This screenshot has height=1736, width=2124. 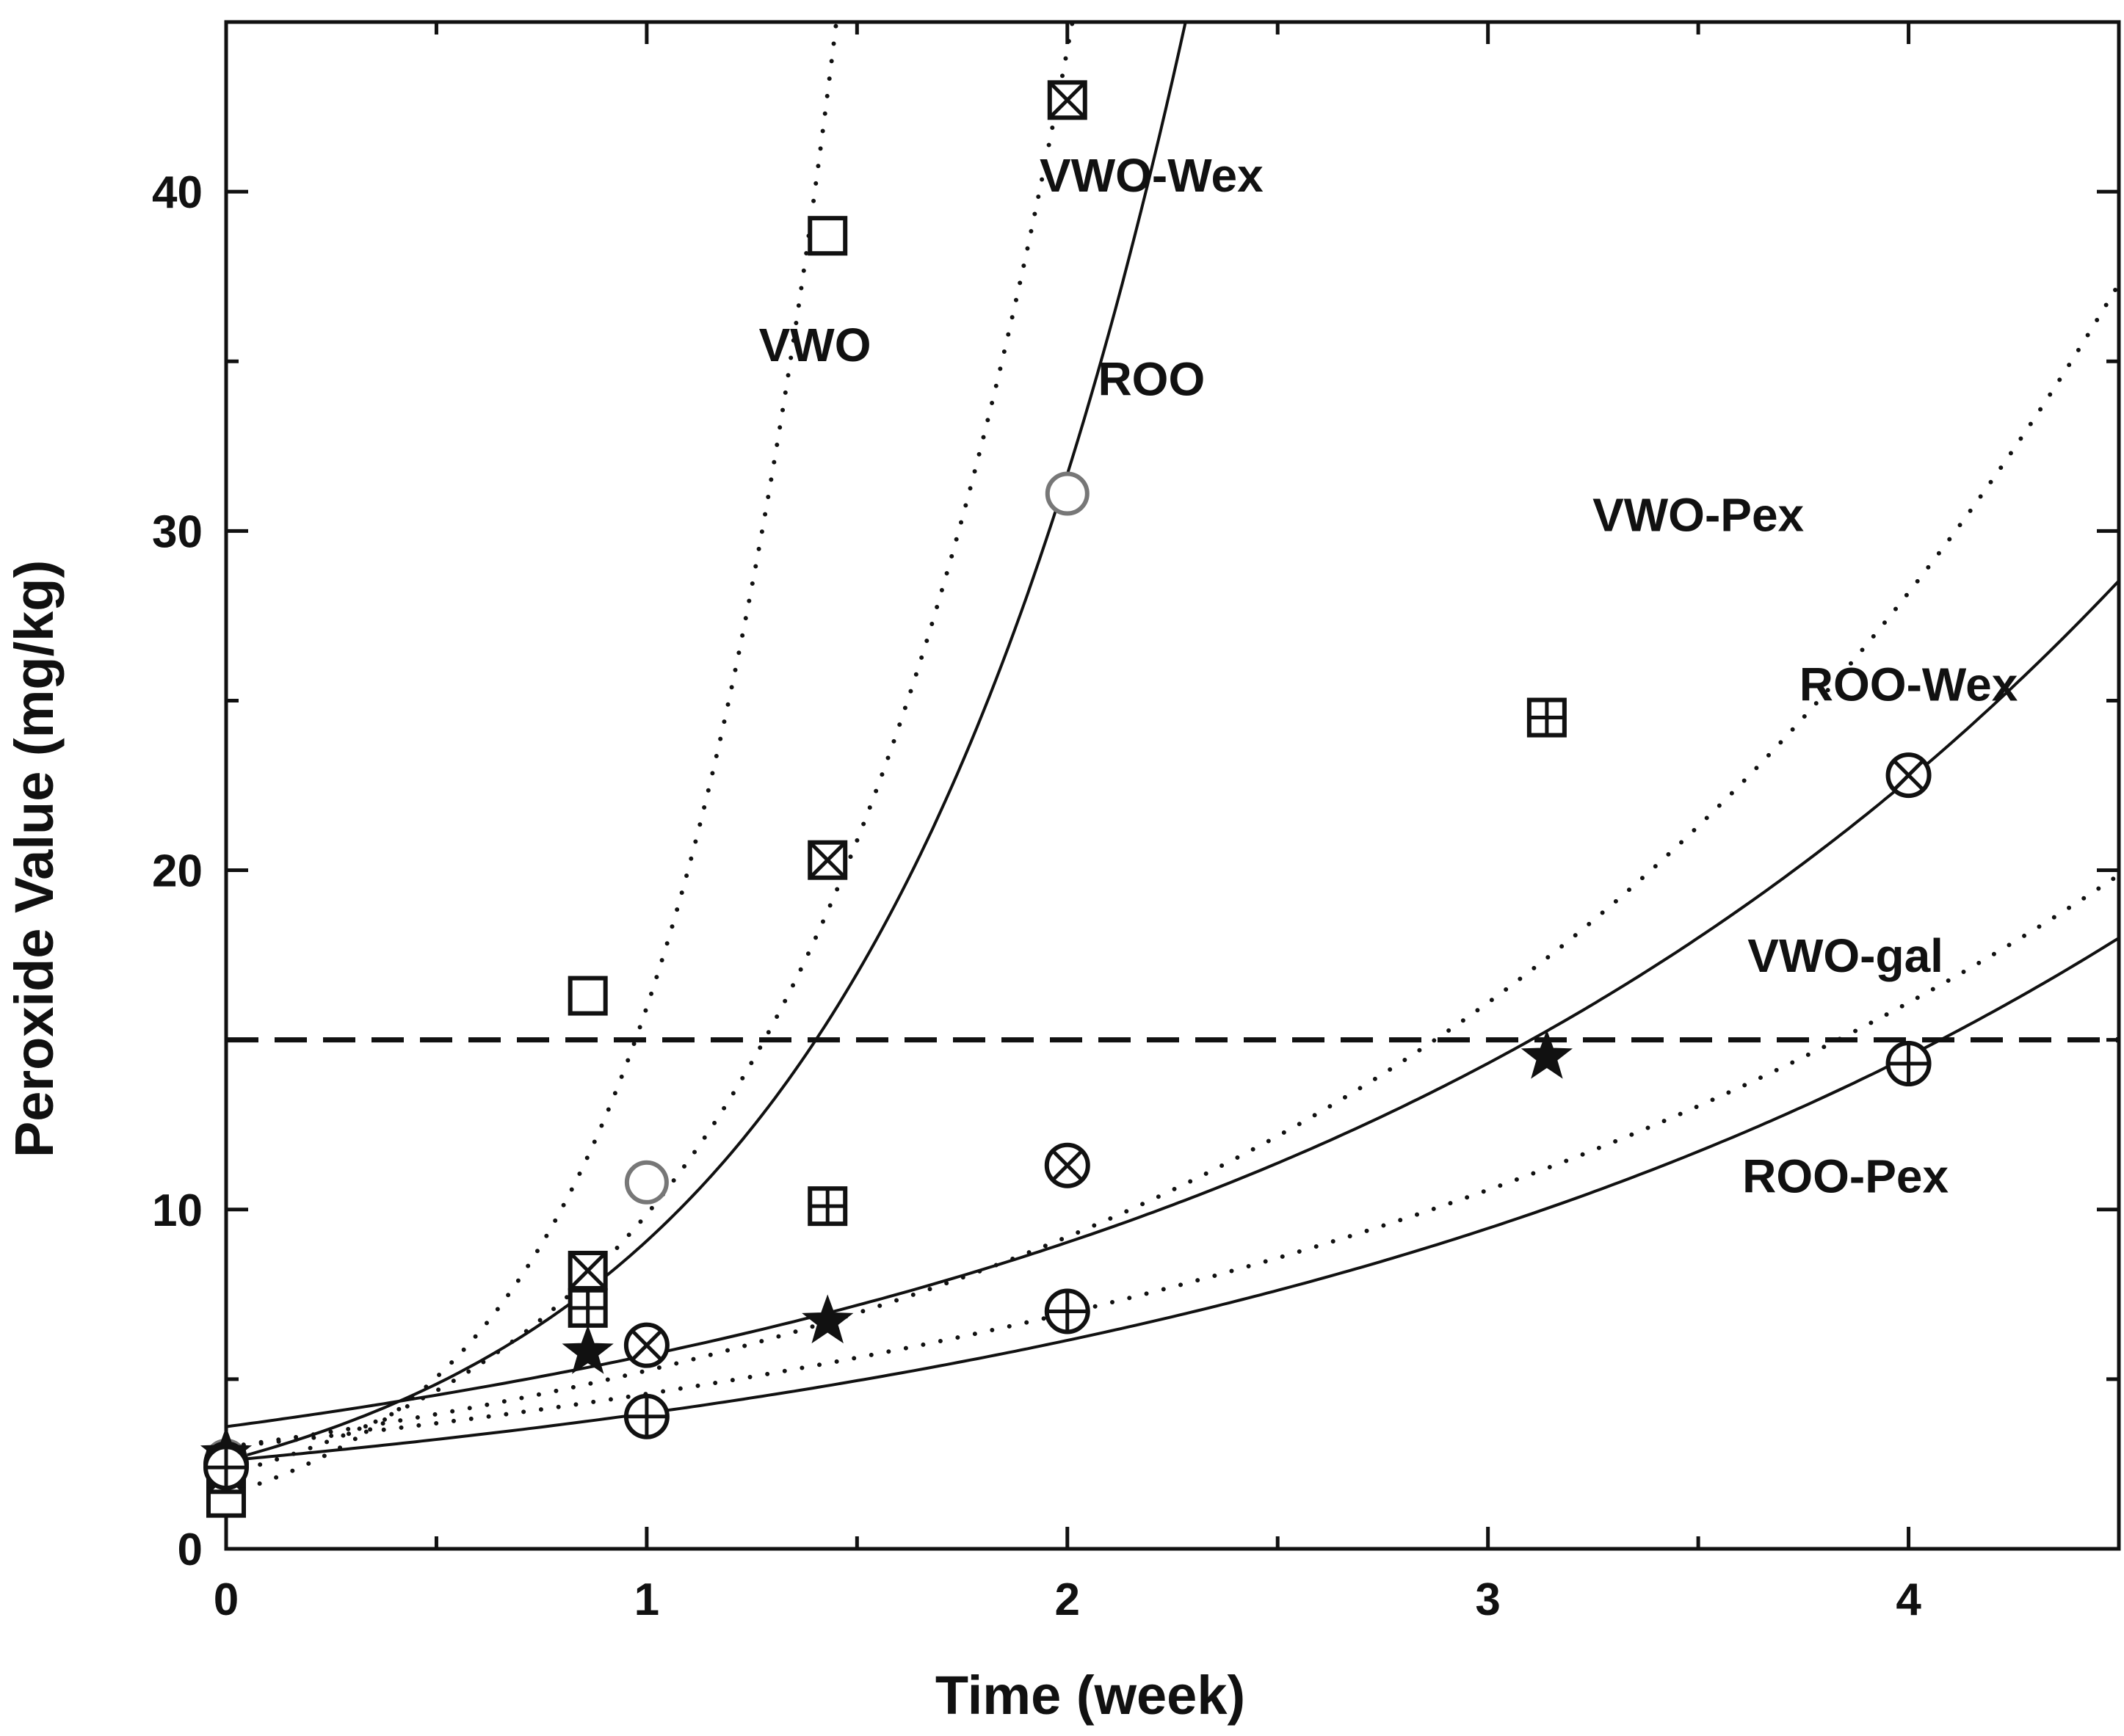 I want to click on series-label-vwo-pex: VWO-Pex, so click(x=1698, y=514).